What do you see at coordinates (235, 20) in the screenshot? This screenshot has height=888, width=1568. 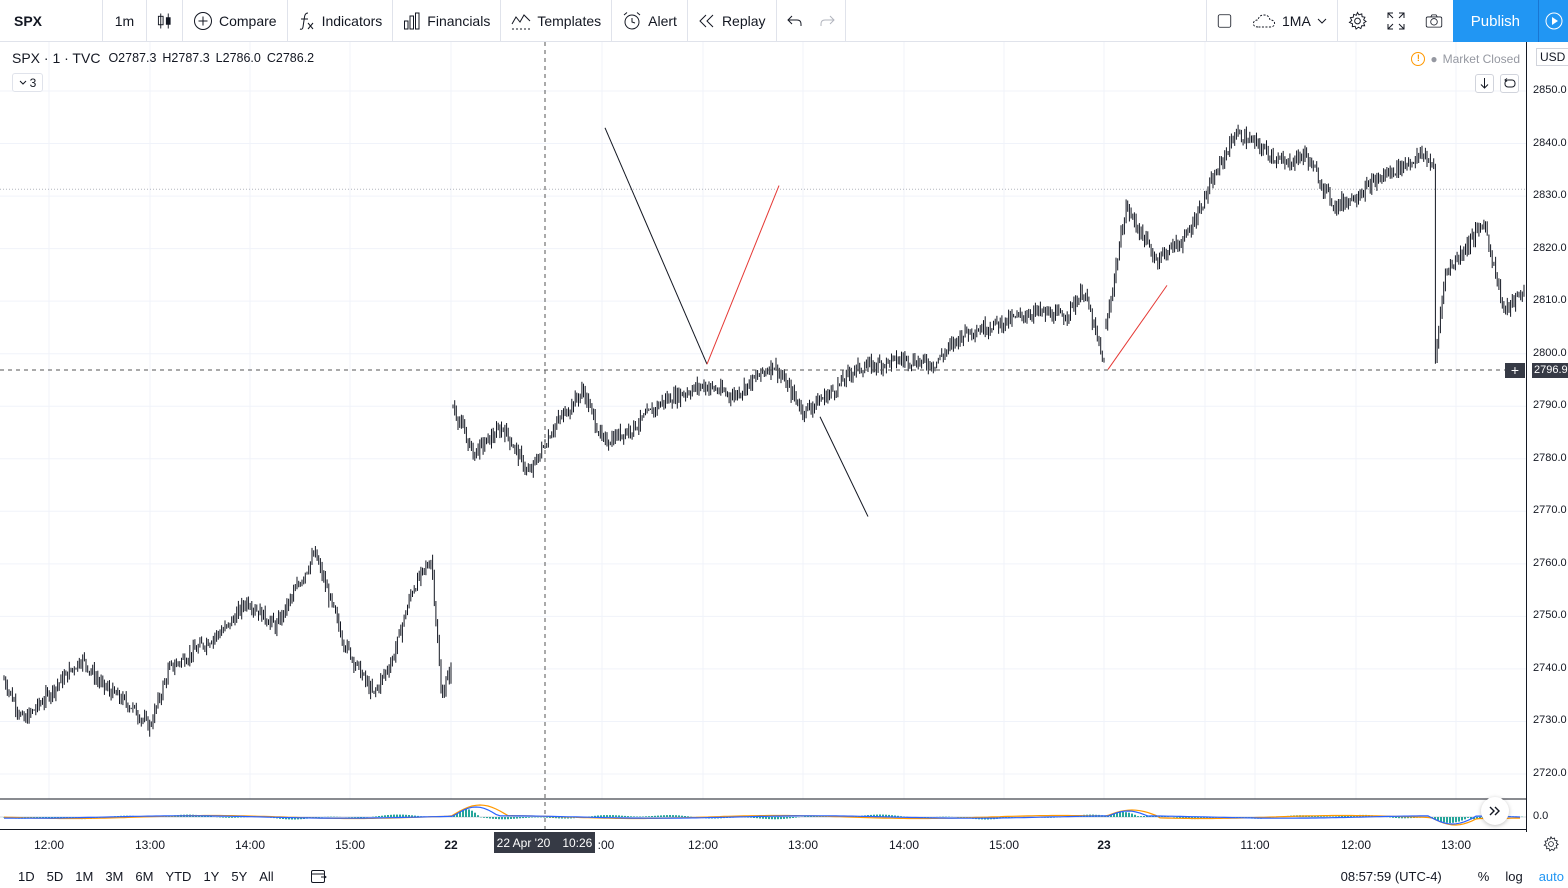 I see `compare-button: Compare` at bounding box center [235, 20].